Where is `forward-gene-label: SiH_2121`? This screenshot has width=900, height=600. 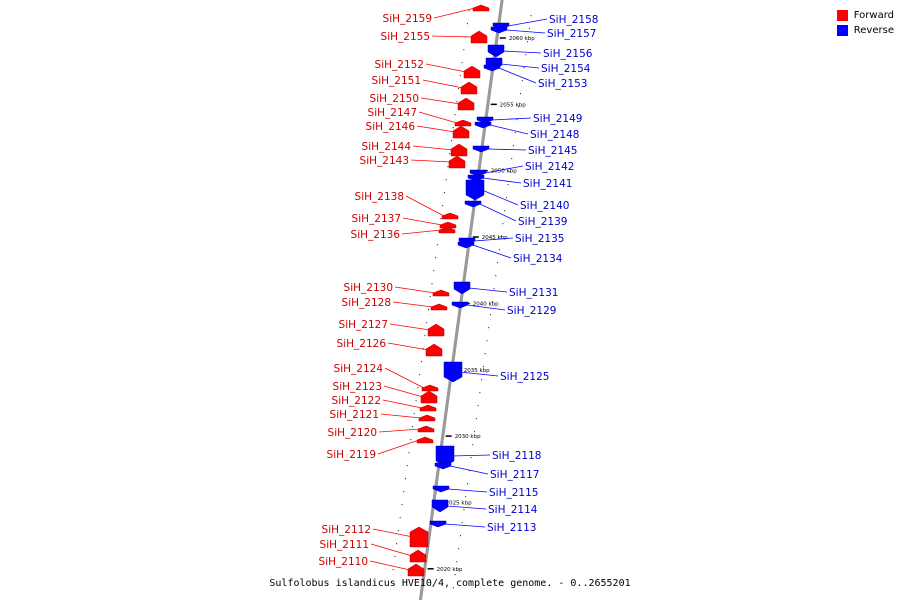 forward-gene-label: SiH_2121 is located at coordinates (354, 415).